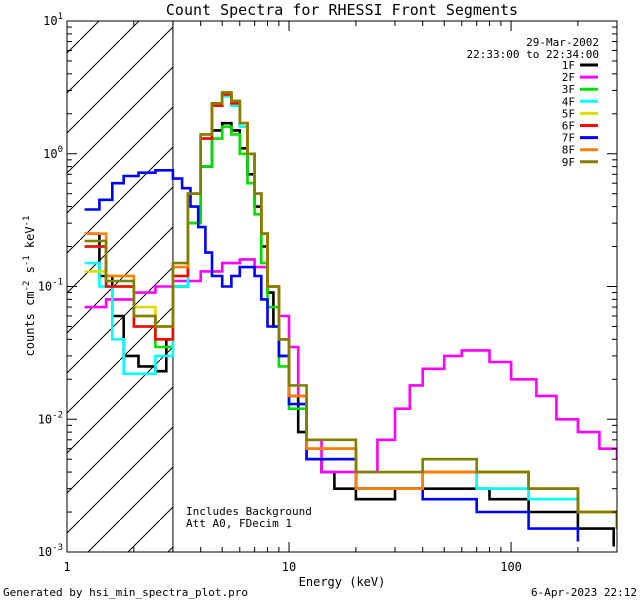  I want to click on legend-label-9F: 9F, so click(568, 162).